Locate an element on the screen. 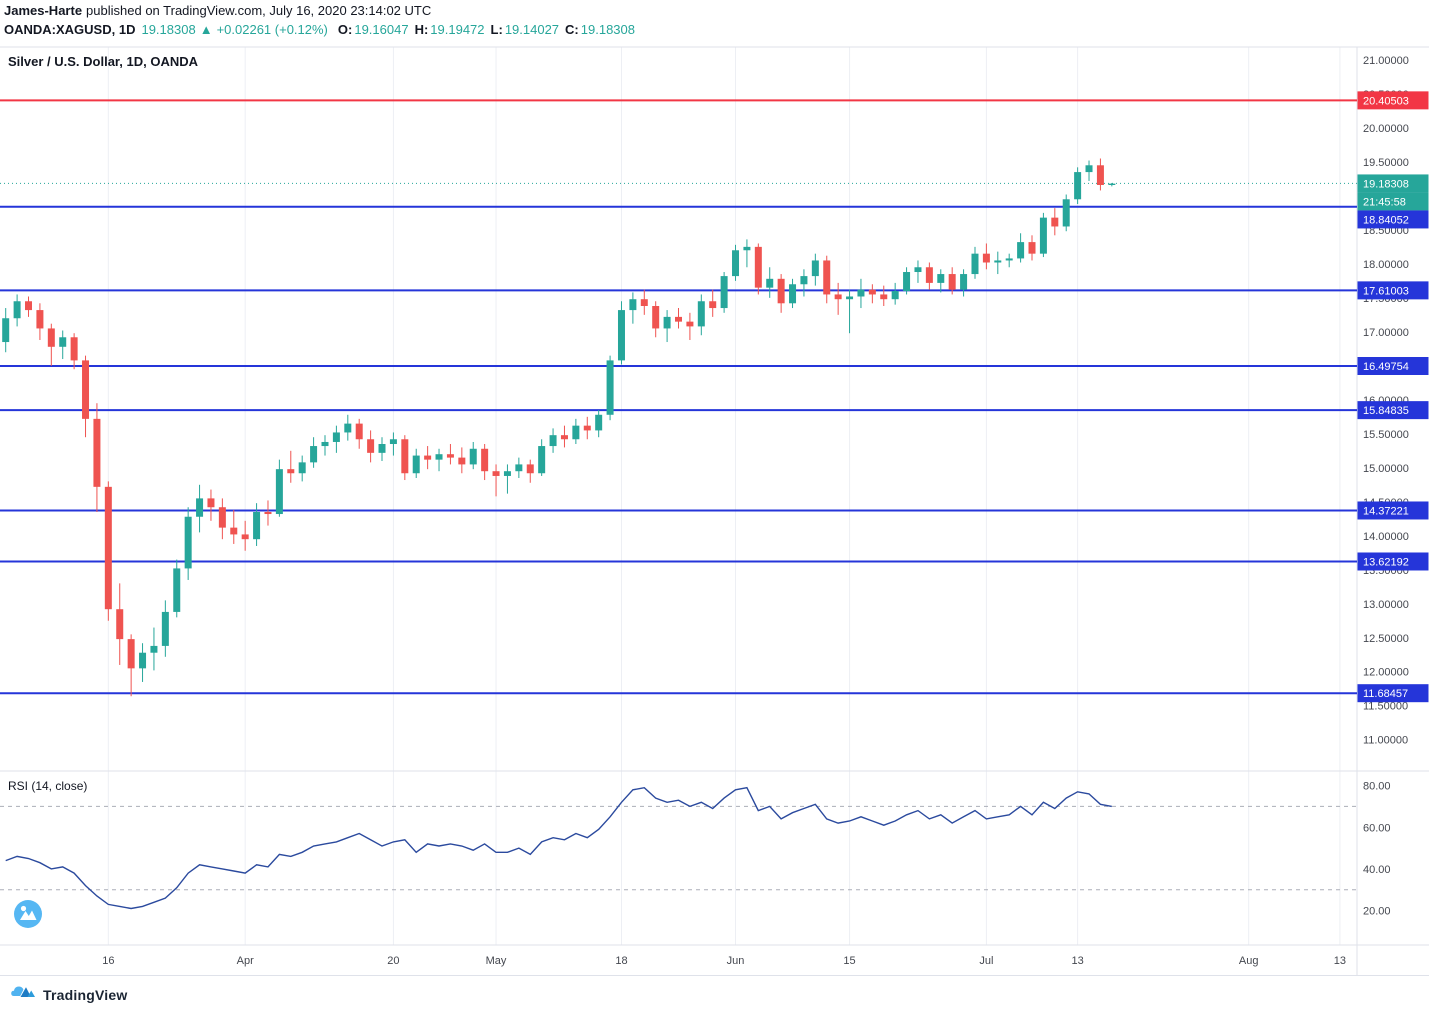 The image size is (1429, 1013). author-name: James-Harte is located at coordinates (43, 10).